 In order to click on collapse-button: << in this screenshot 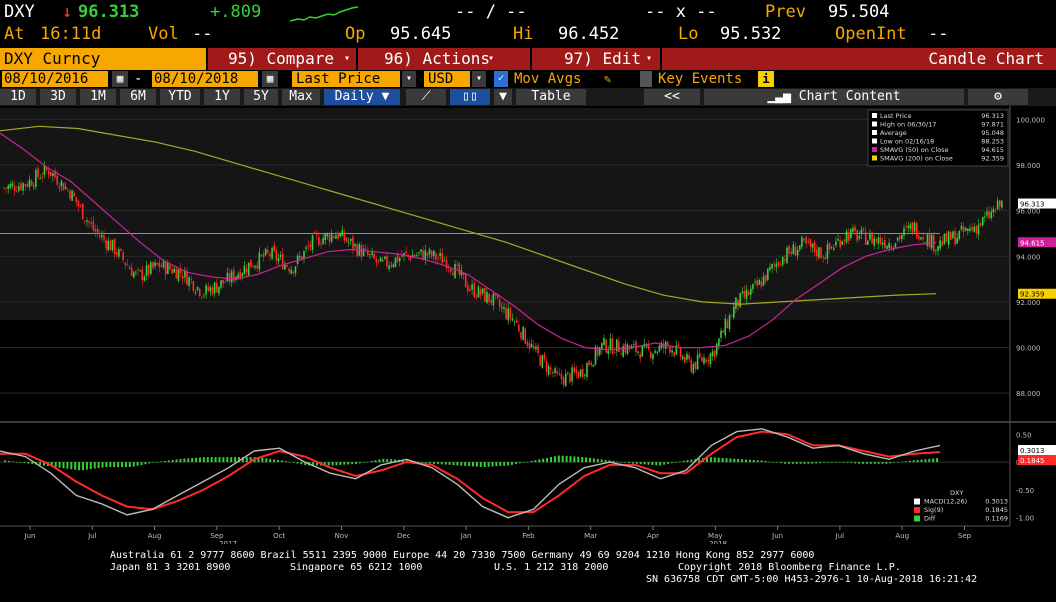, I will do `click(672, 97)`.